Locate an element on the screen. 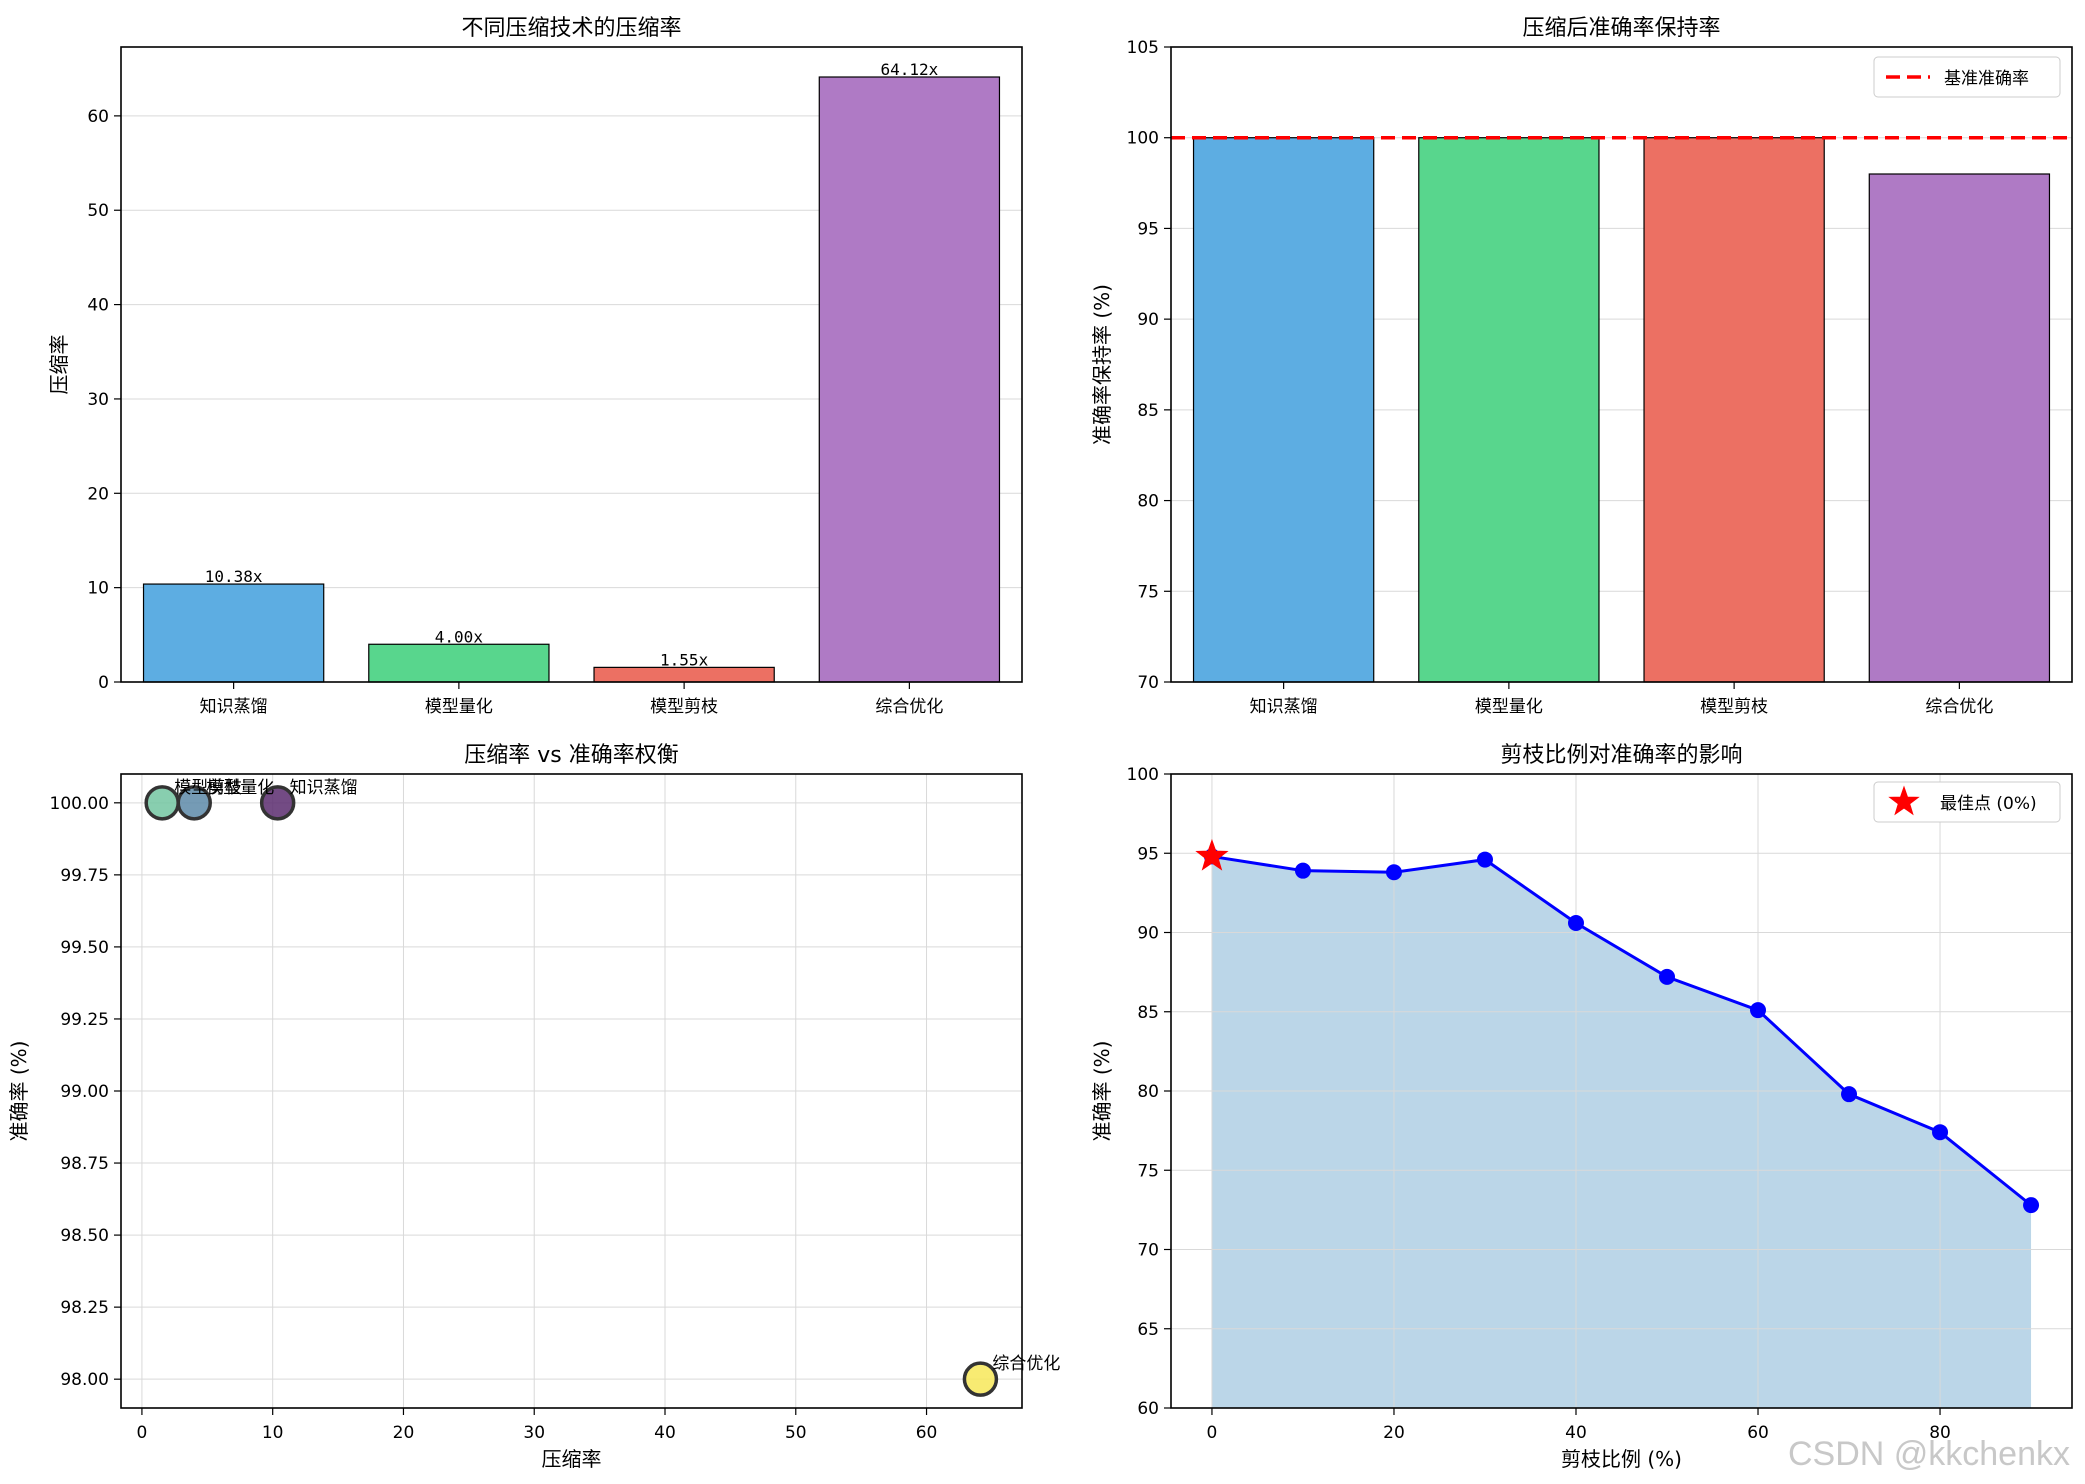 The height and width of the screenshot is (1484, 2085). y-tick-label: 98.00 is located at coordinates (84, 1380).